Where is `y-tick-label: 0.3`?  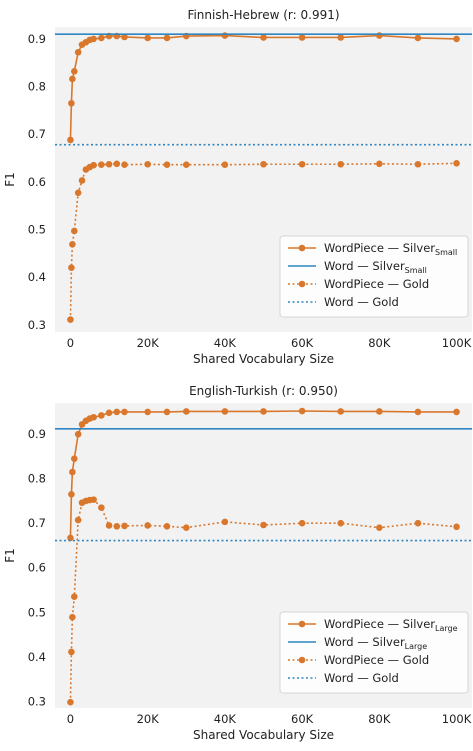 y-tick-label: 0.3 is located at coordinates (37, 701).